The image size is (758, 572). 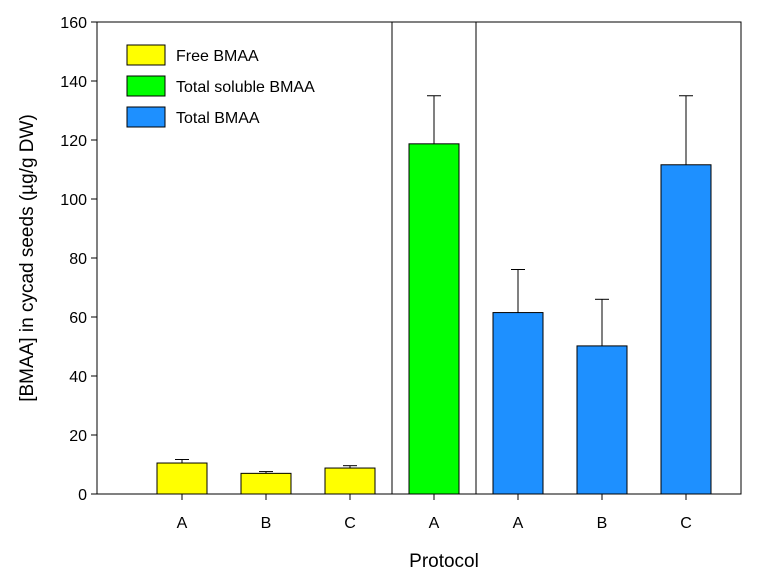 I want to click on bar-total-bmaa-c, so click(x=686, y=329).